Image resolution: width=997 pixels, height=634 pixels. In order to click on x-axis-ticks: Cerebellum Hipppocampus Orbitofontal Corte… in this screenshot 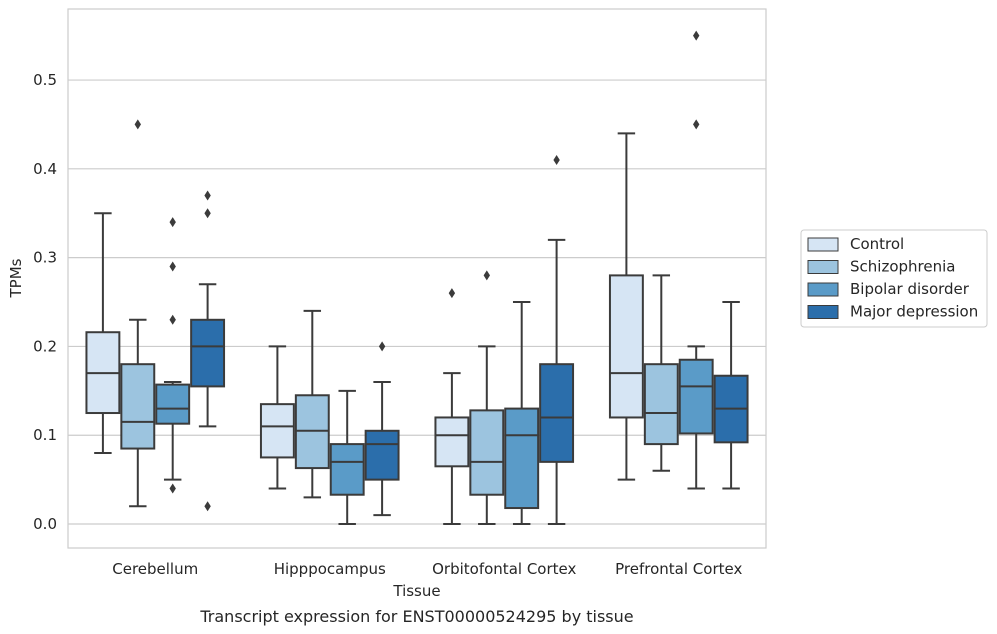, I will do `click(427, 569)`.